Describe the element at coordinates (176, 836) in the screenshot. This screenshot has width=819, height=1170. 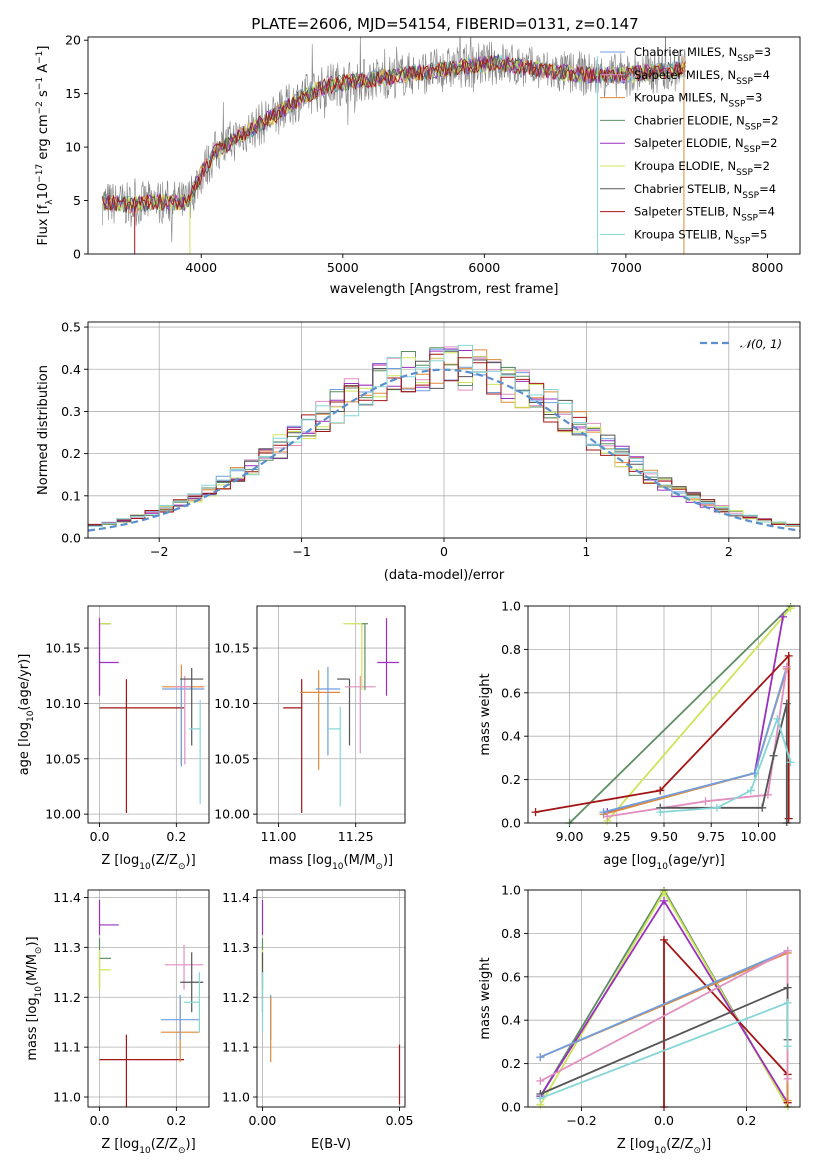
I see `x-tick-label: 0.2` at that location.